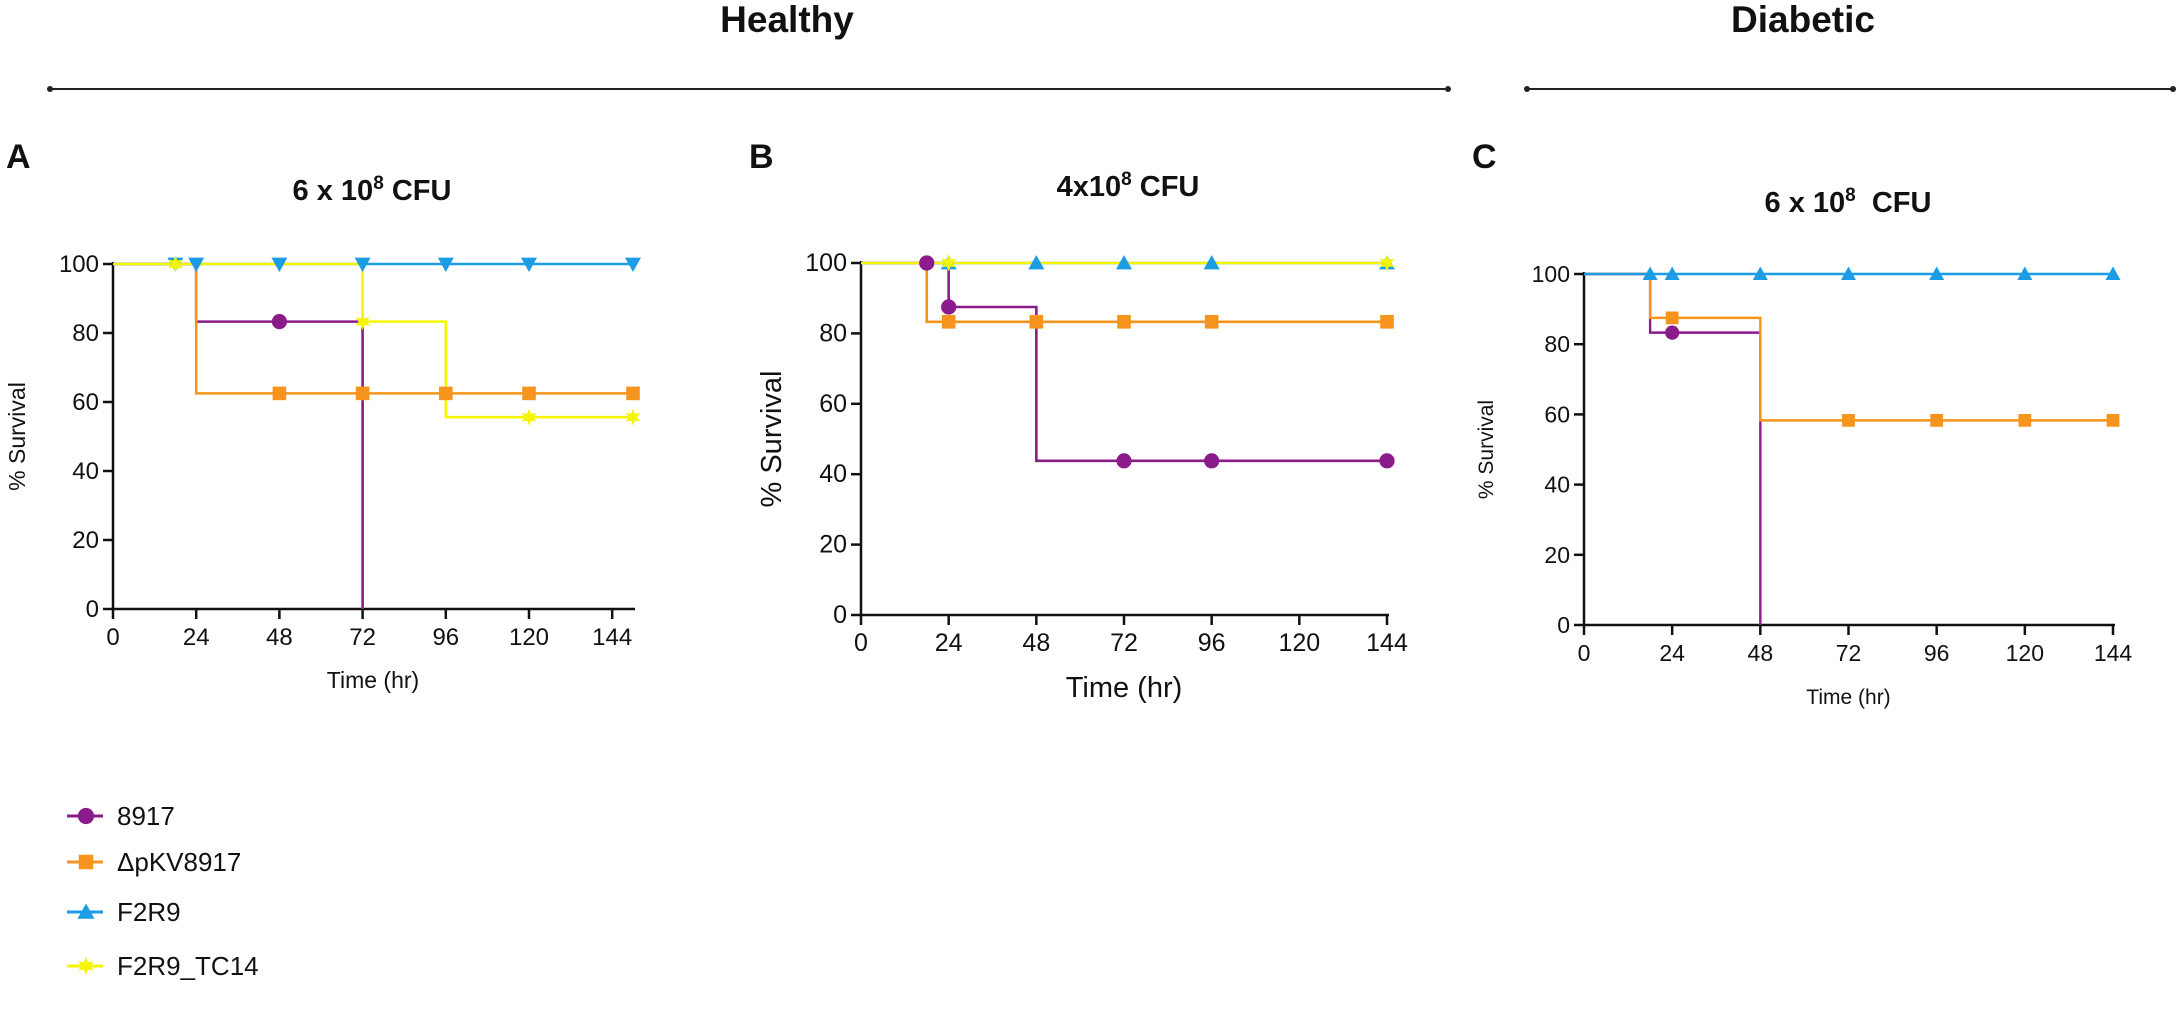 The width and height of the screenshot is (2181, 1025). What do you see at coordinates (146, 816) in the screenshot?
I see `legend-label: 8917` at bounding box center [146, 816].